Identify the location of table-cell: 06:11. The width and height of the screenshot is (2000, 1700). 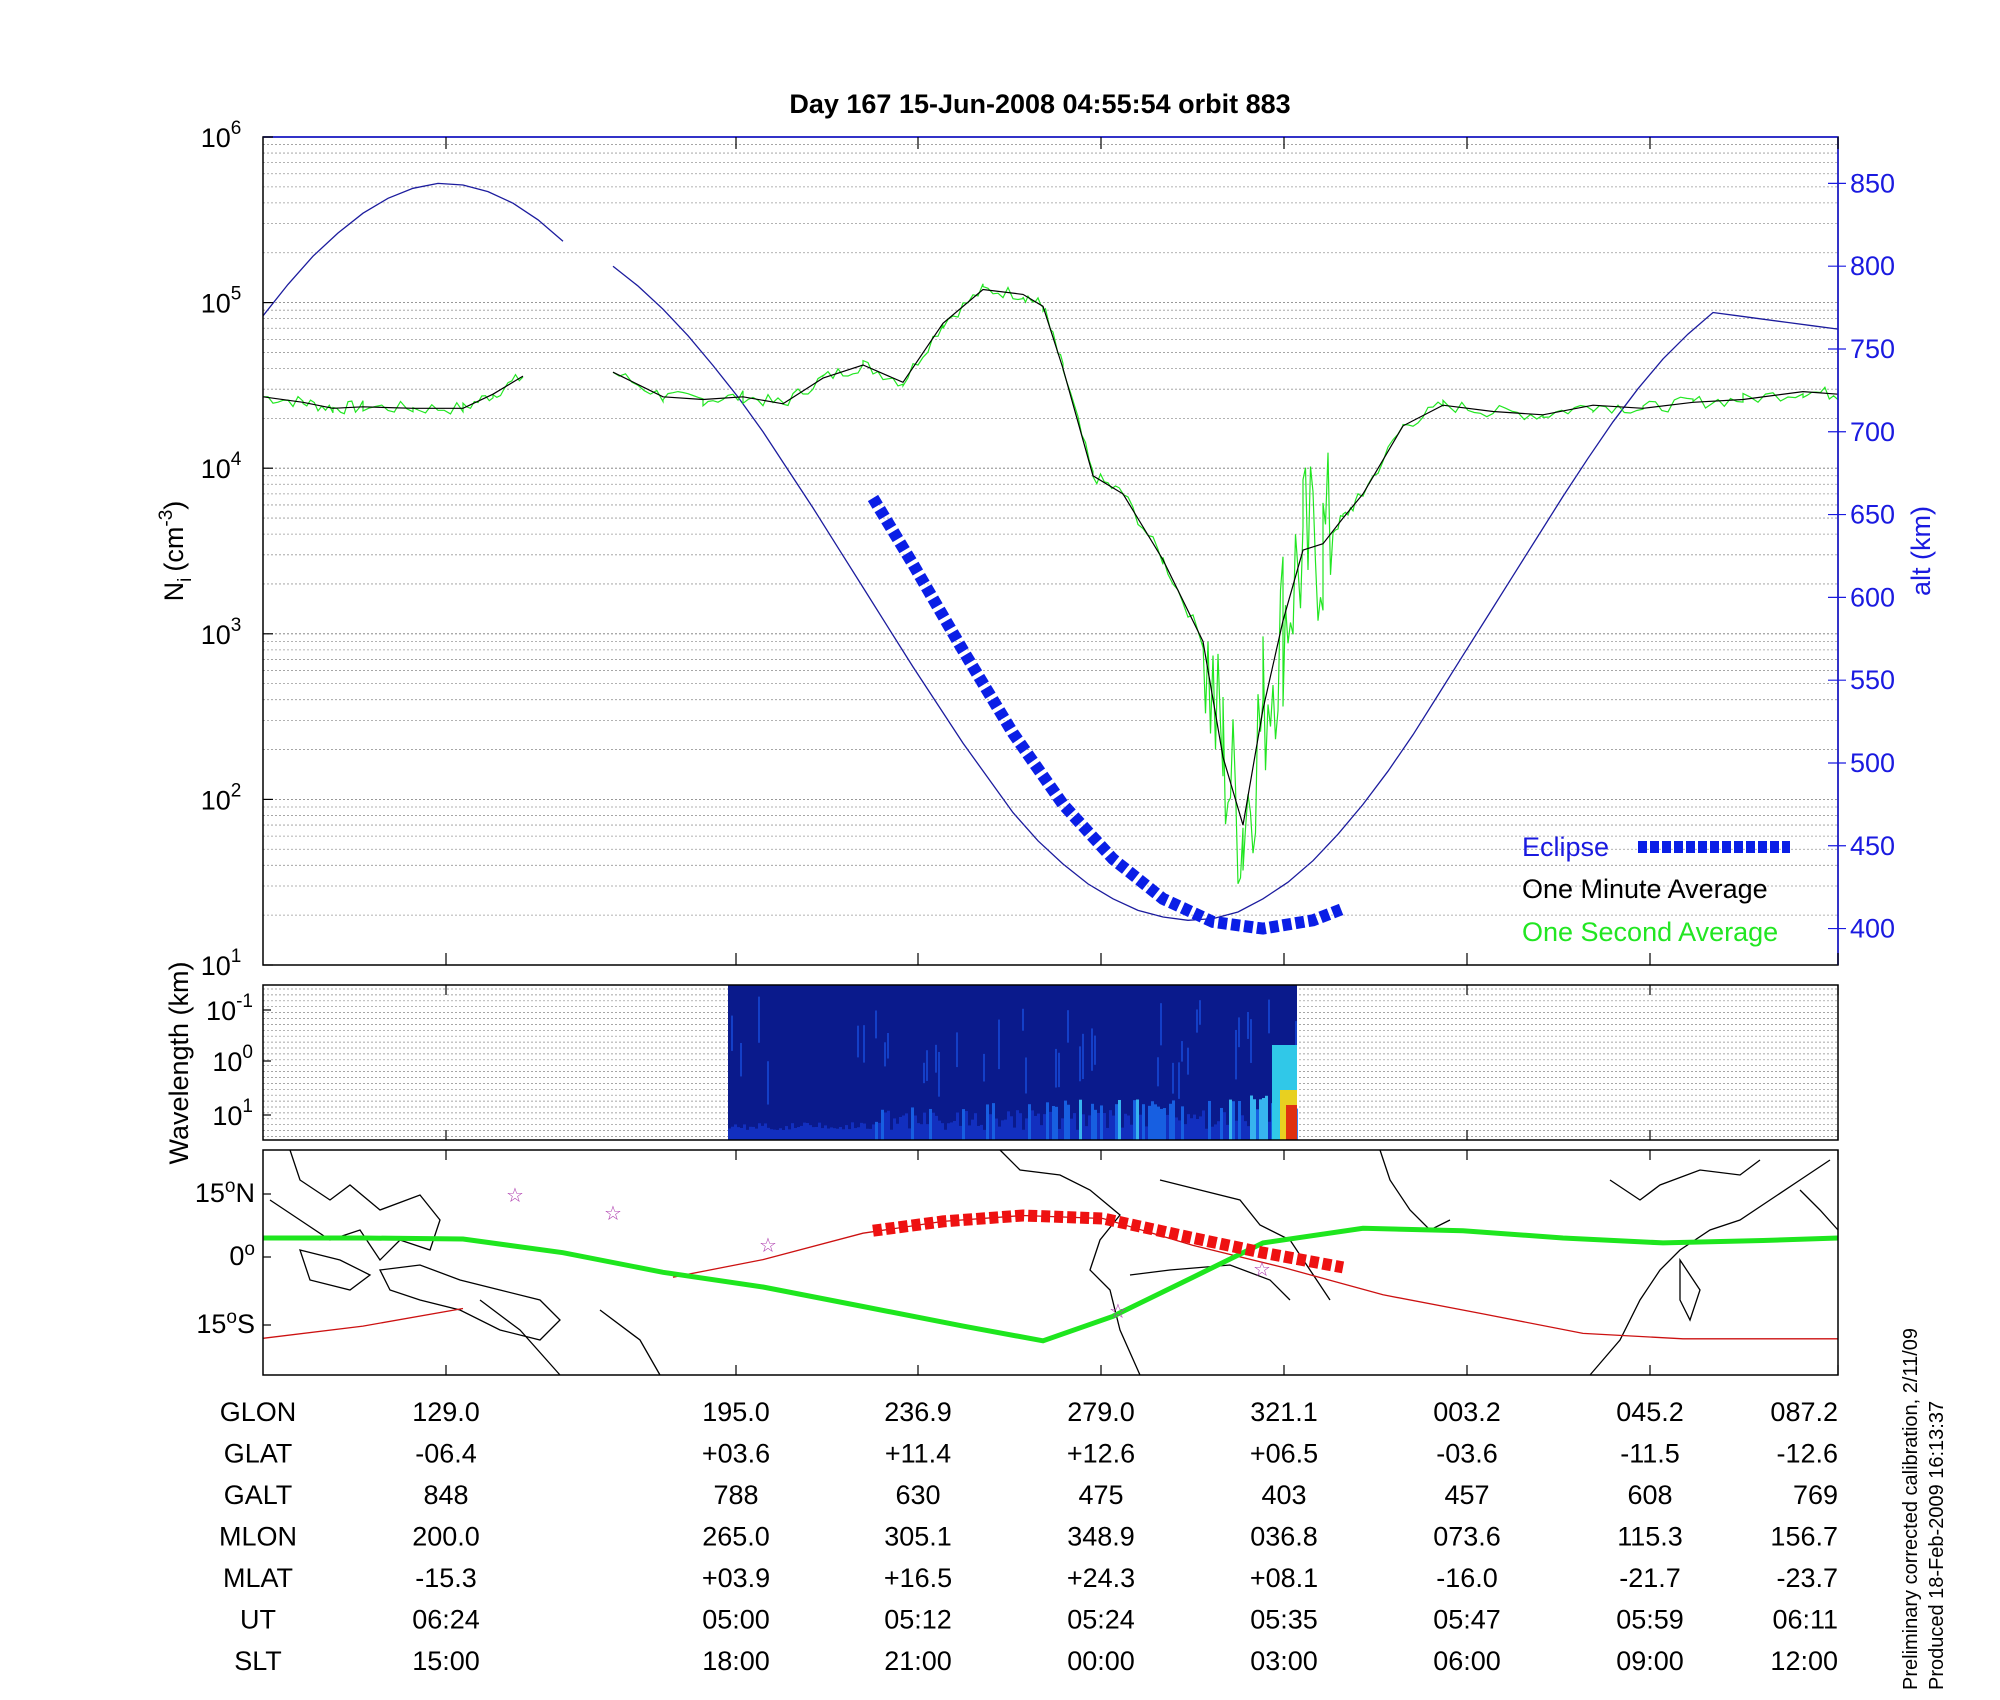
(1805, 1620).